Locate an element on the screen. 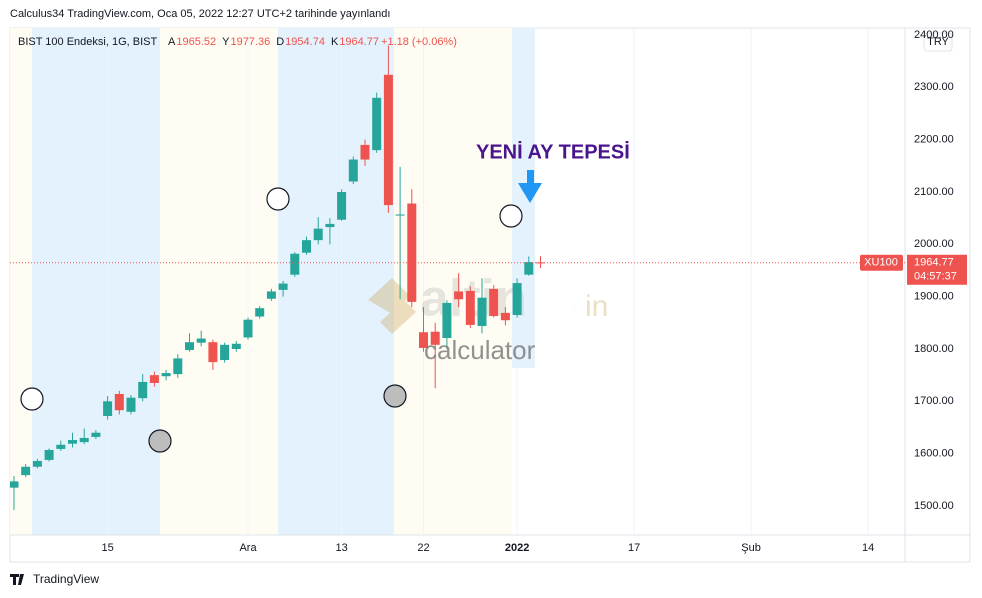 Image resolution: width=982 pixels, height=598 pixels. currency-box is located at coordinates (938, 42).